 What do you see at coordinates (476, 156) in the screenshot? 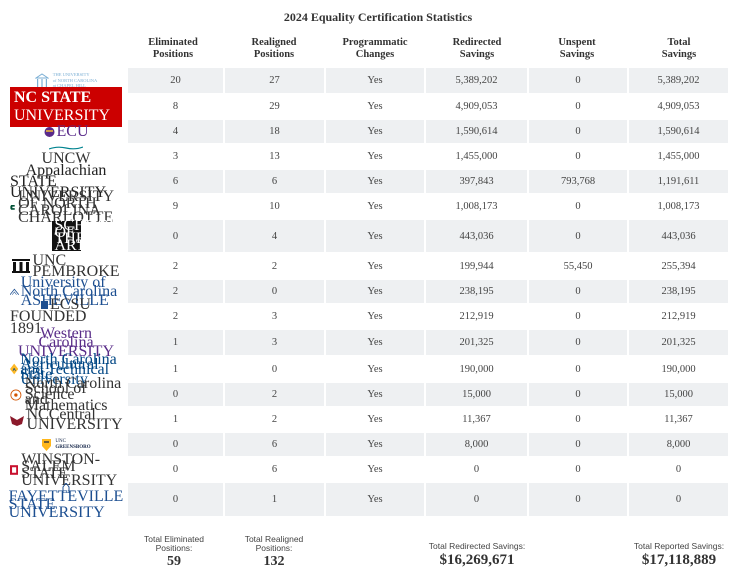
I see `cell-redirected: 1,455,000` at bounding box center [476, 156].